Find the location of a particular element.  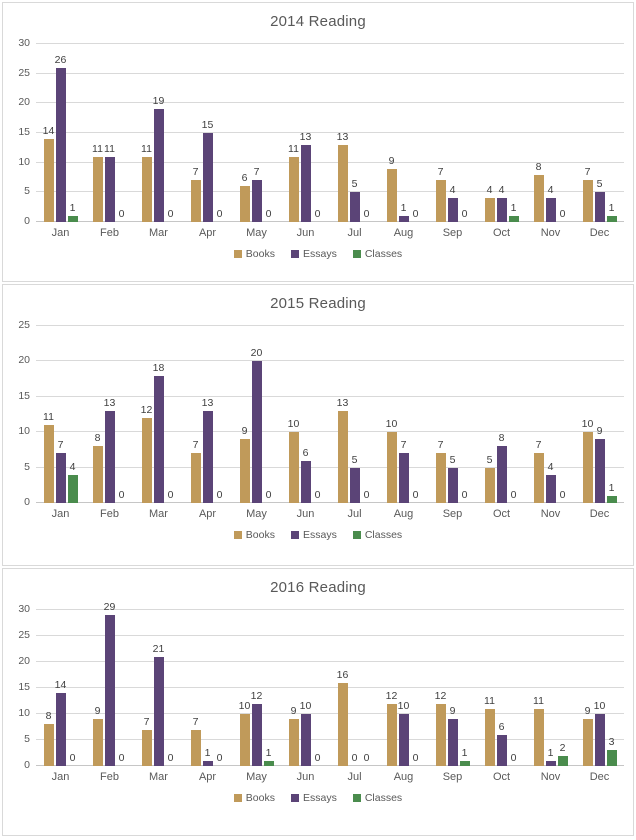

legend-swatch-classes is located at coordinates (356, 254).